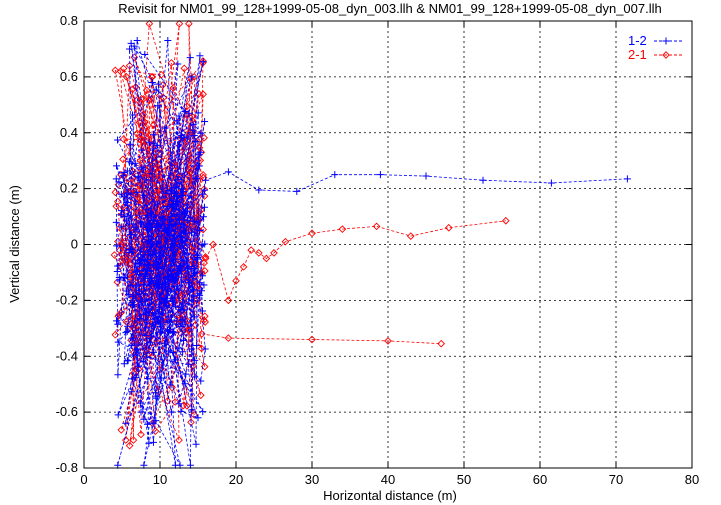 The image size is (721, 505). I want to click on y-tick-label: -0.8, so click(67, 467).